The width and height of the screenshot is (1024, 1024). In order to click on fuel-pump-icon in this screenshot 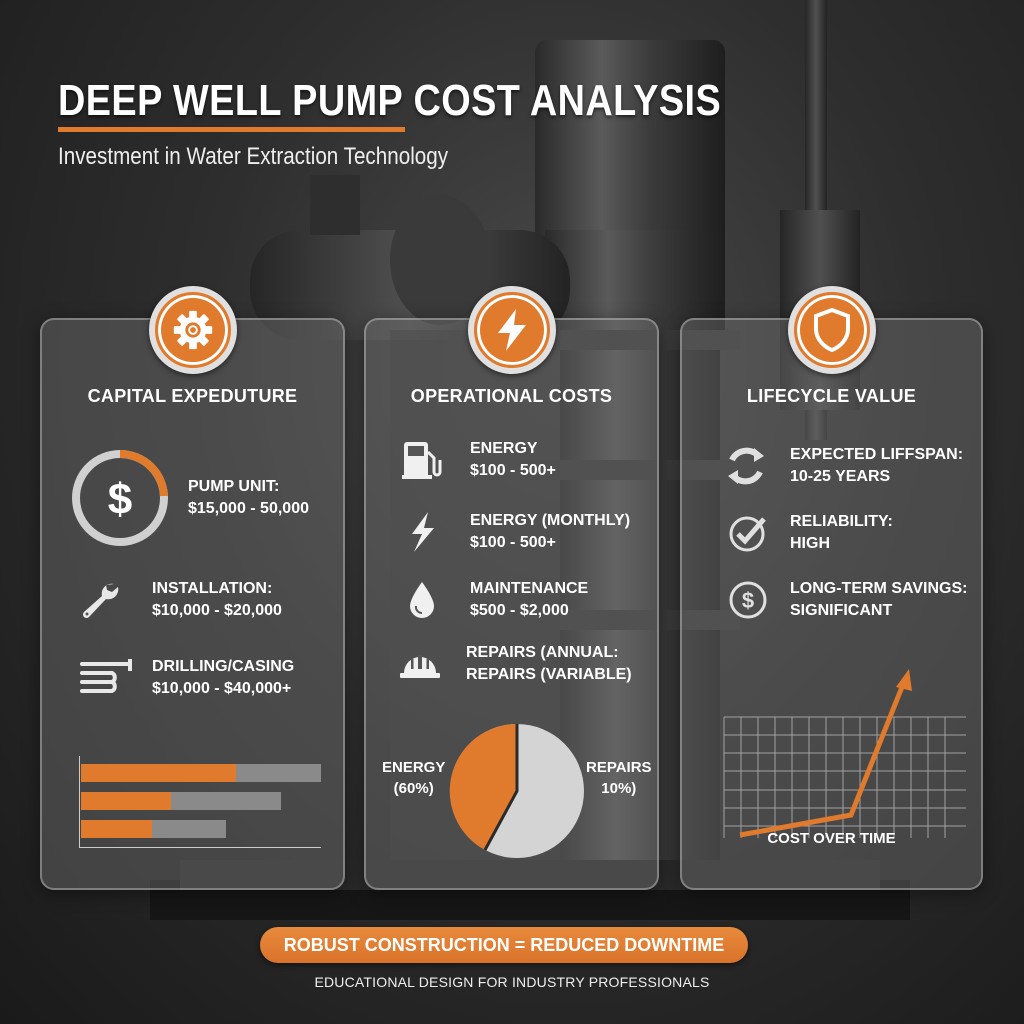, I will do `click(422, 460)`.